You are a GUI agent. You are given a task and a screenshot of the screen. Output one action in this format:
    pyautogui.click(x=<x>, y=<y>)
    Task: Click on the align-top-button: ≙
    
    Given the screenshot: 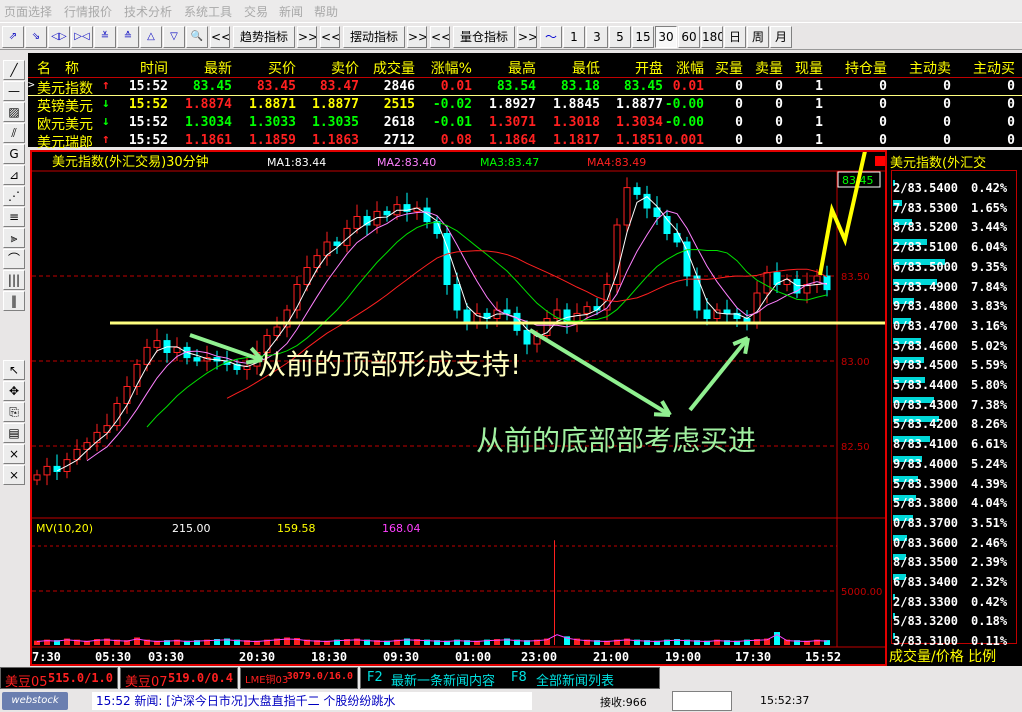 What is the action you would take?
    pyautogui.click(x=128, y=37)
    